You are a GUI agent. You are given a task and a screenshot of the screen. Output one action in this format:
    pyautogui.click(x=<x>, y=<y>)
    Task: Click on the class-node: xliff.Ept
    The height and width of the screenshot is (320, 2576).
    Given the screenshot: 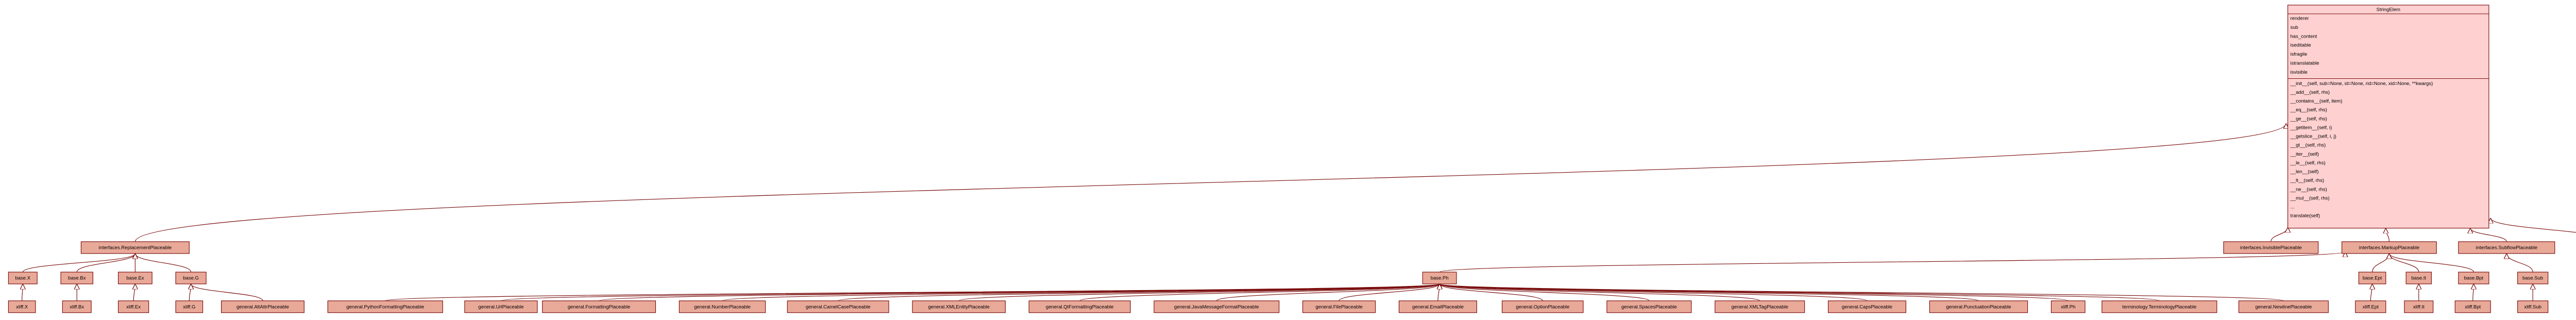 What is the action you would take?
    pyautogui.click(x=2370, y=306)
    